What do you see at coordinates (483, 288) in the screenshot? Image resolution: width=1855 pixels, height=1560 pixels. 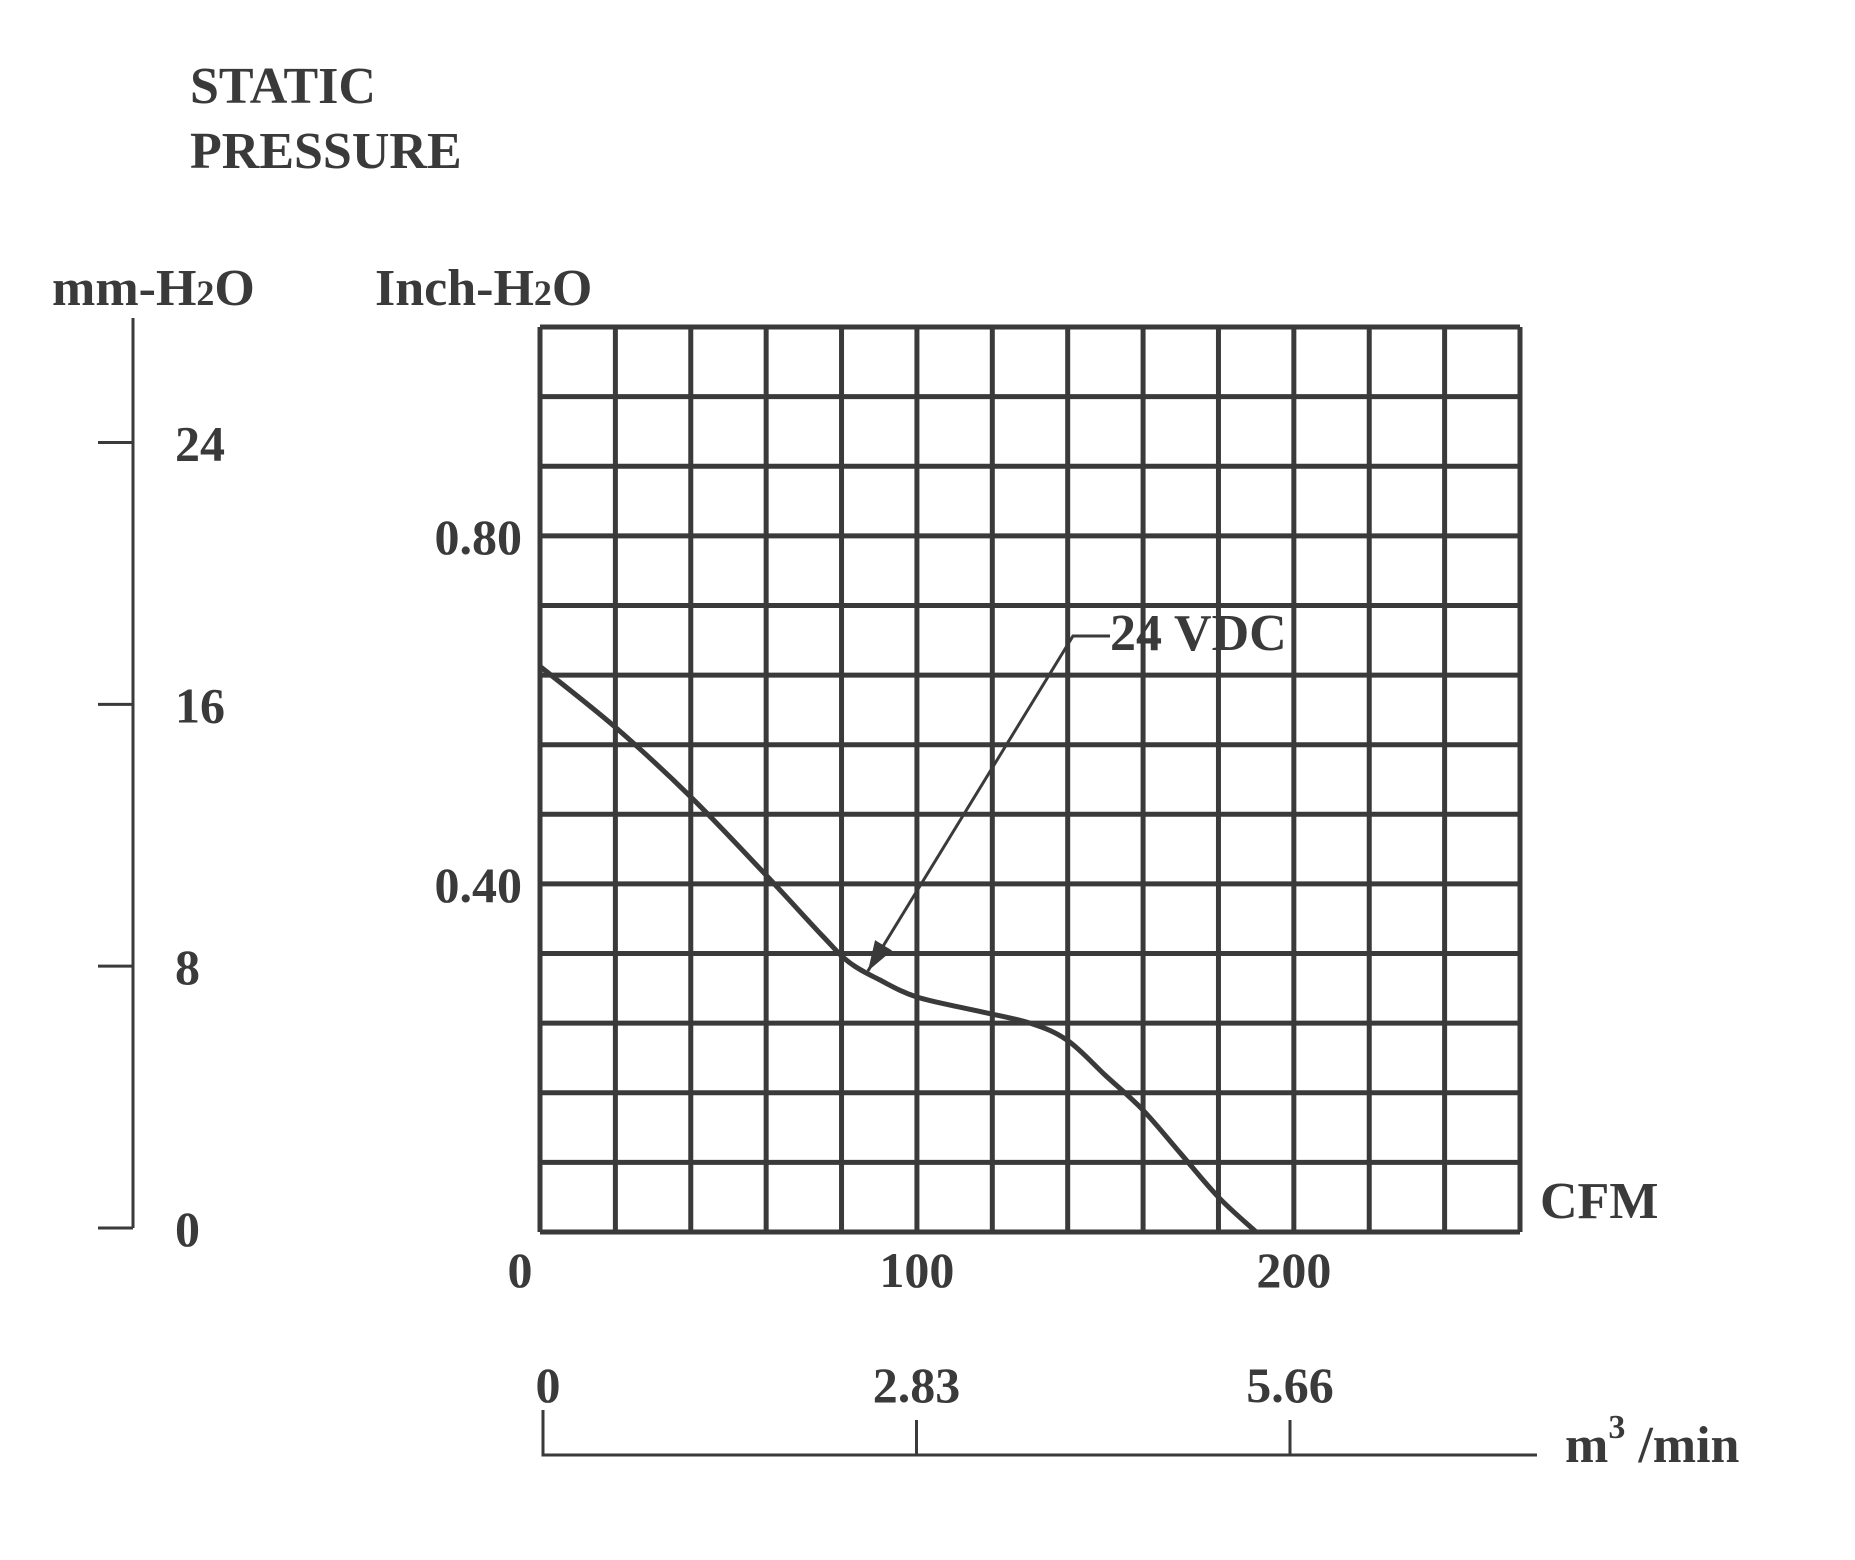 I see `y-axis-unit: Inch-H2O` at bounding box center [483, 288].